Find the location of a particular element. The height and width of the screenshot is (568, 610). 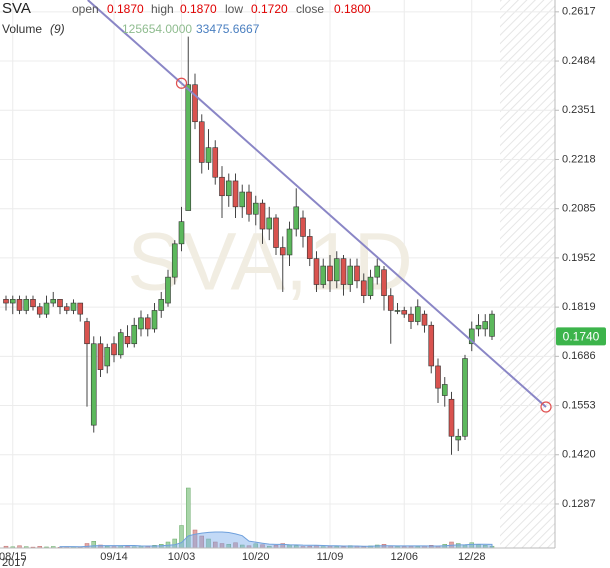

x-tick-label: 10/03 is located at coordinates (182, 557).